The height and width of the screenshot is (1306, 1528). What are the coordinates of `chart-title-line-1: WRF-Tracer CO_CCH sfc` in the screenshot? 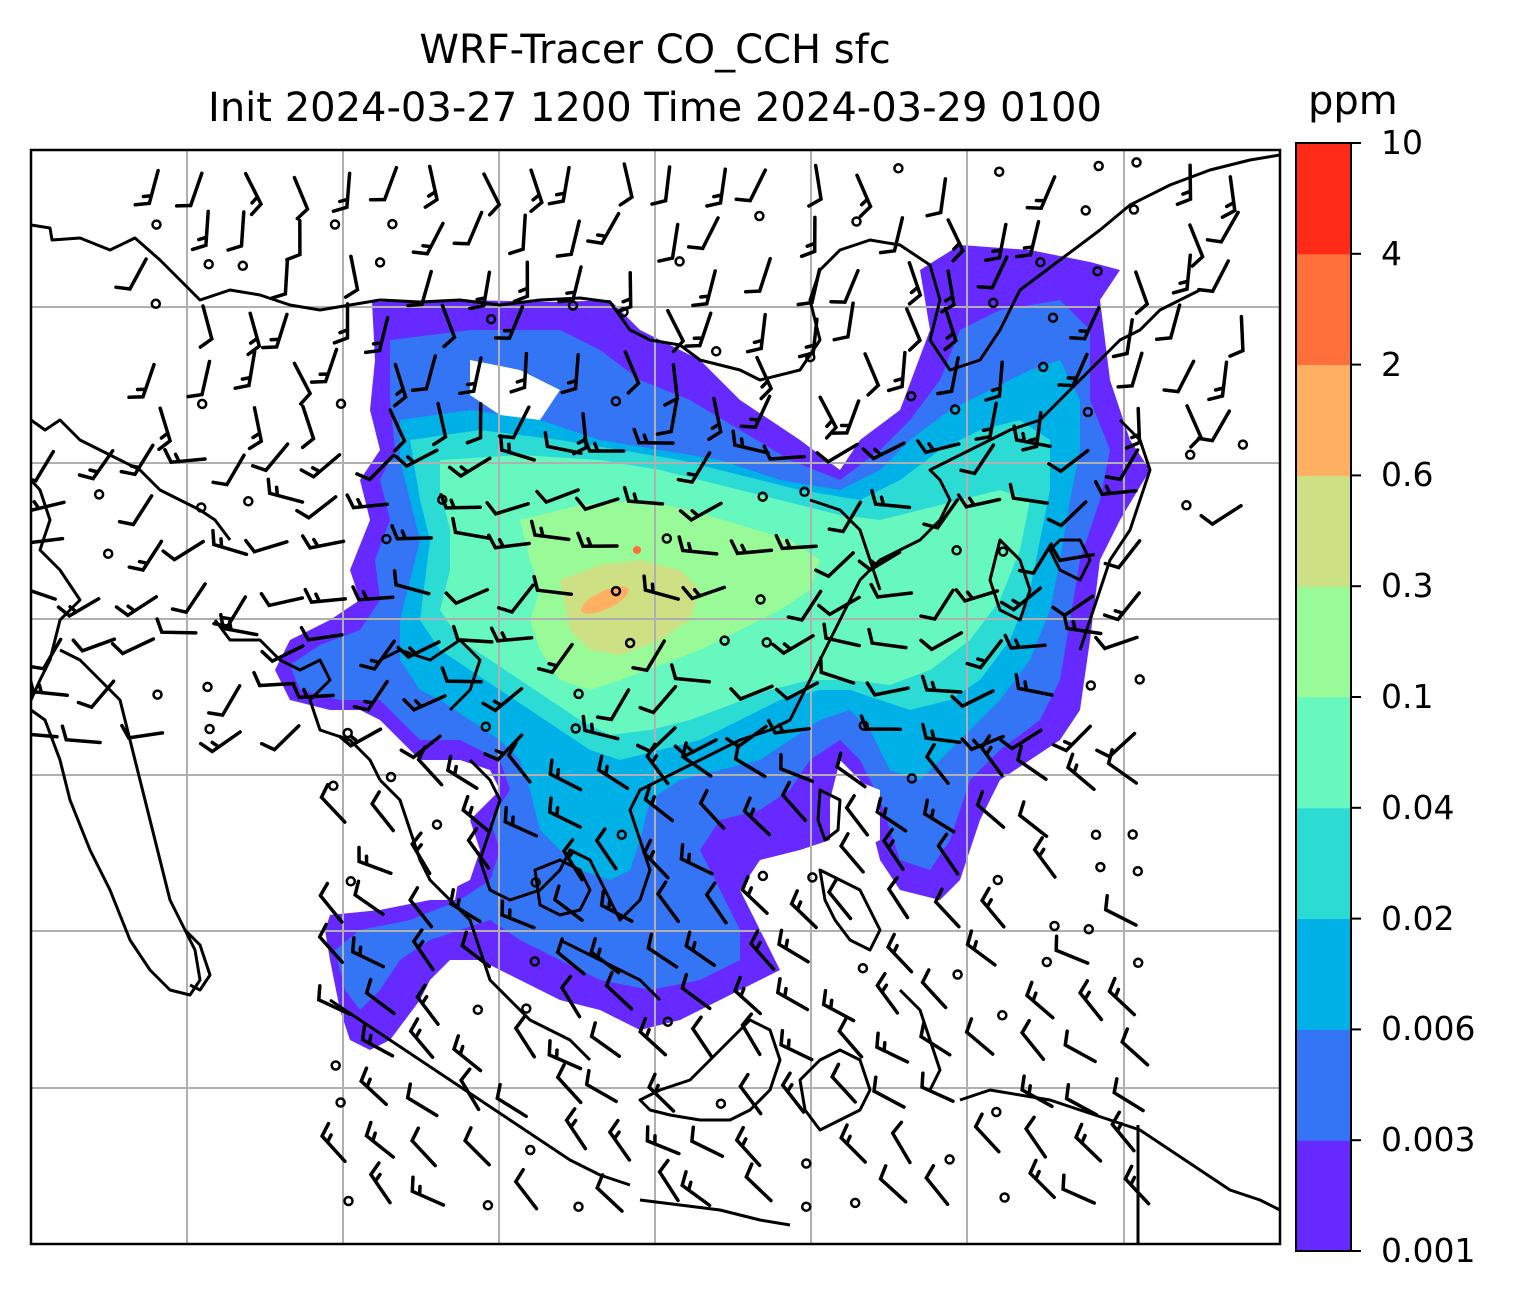 It's located at (655, 50).